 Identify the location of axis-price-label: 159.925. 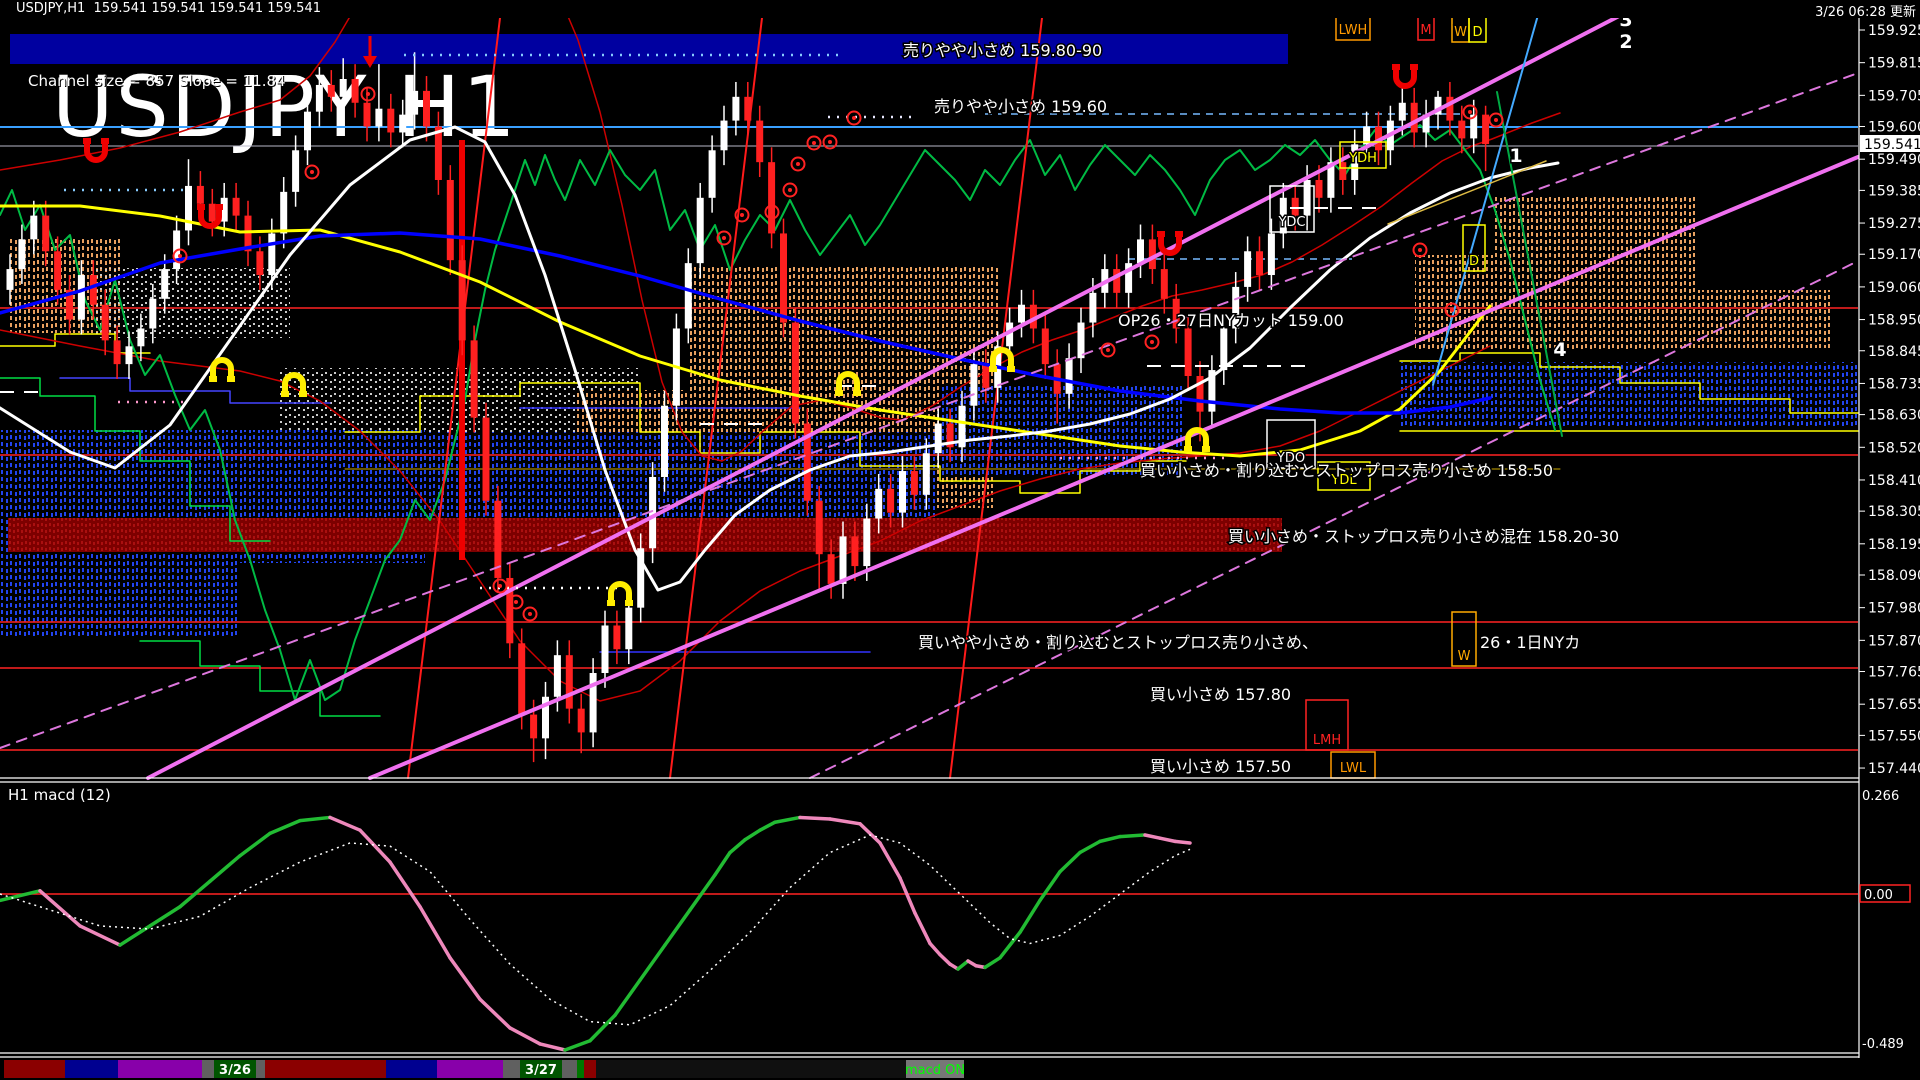
(1894, 31).